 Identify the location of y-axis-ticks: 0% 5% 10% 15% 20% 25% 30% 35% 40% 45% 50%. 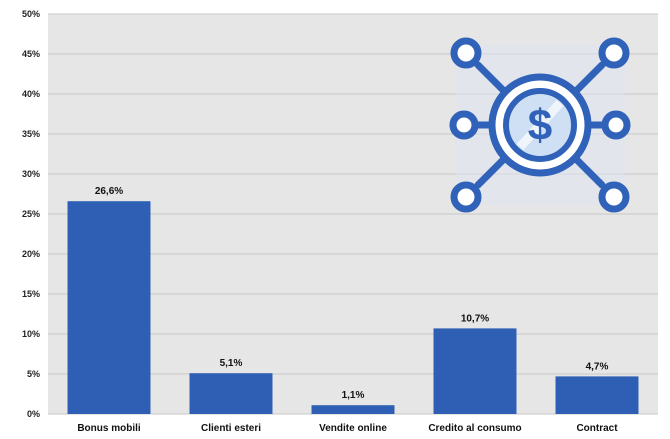
(31, 214).